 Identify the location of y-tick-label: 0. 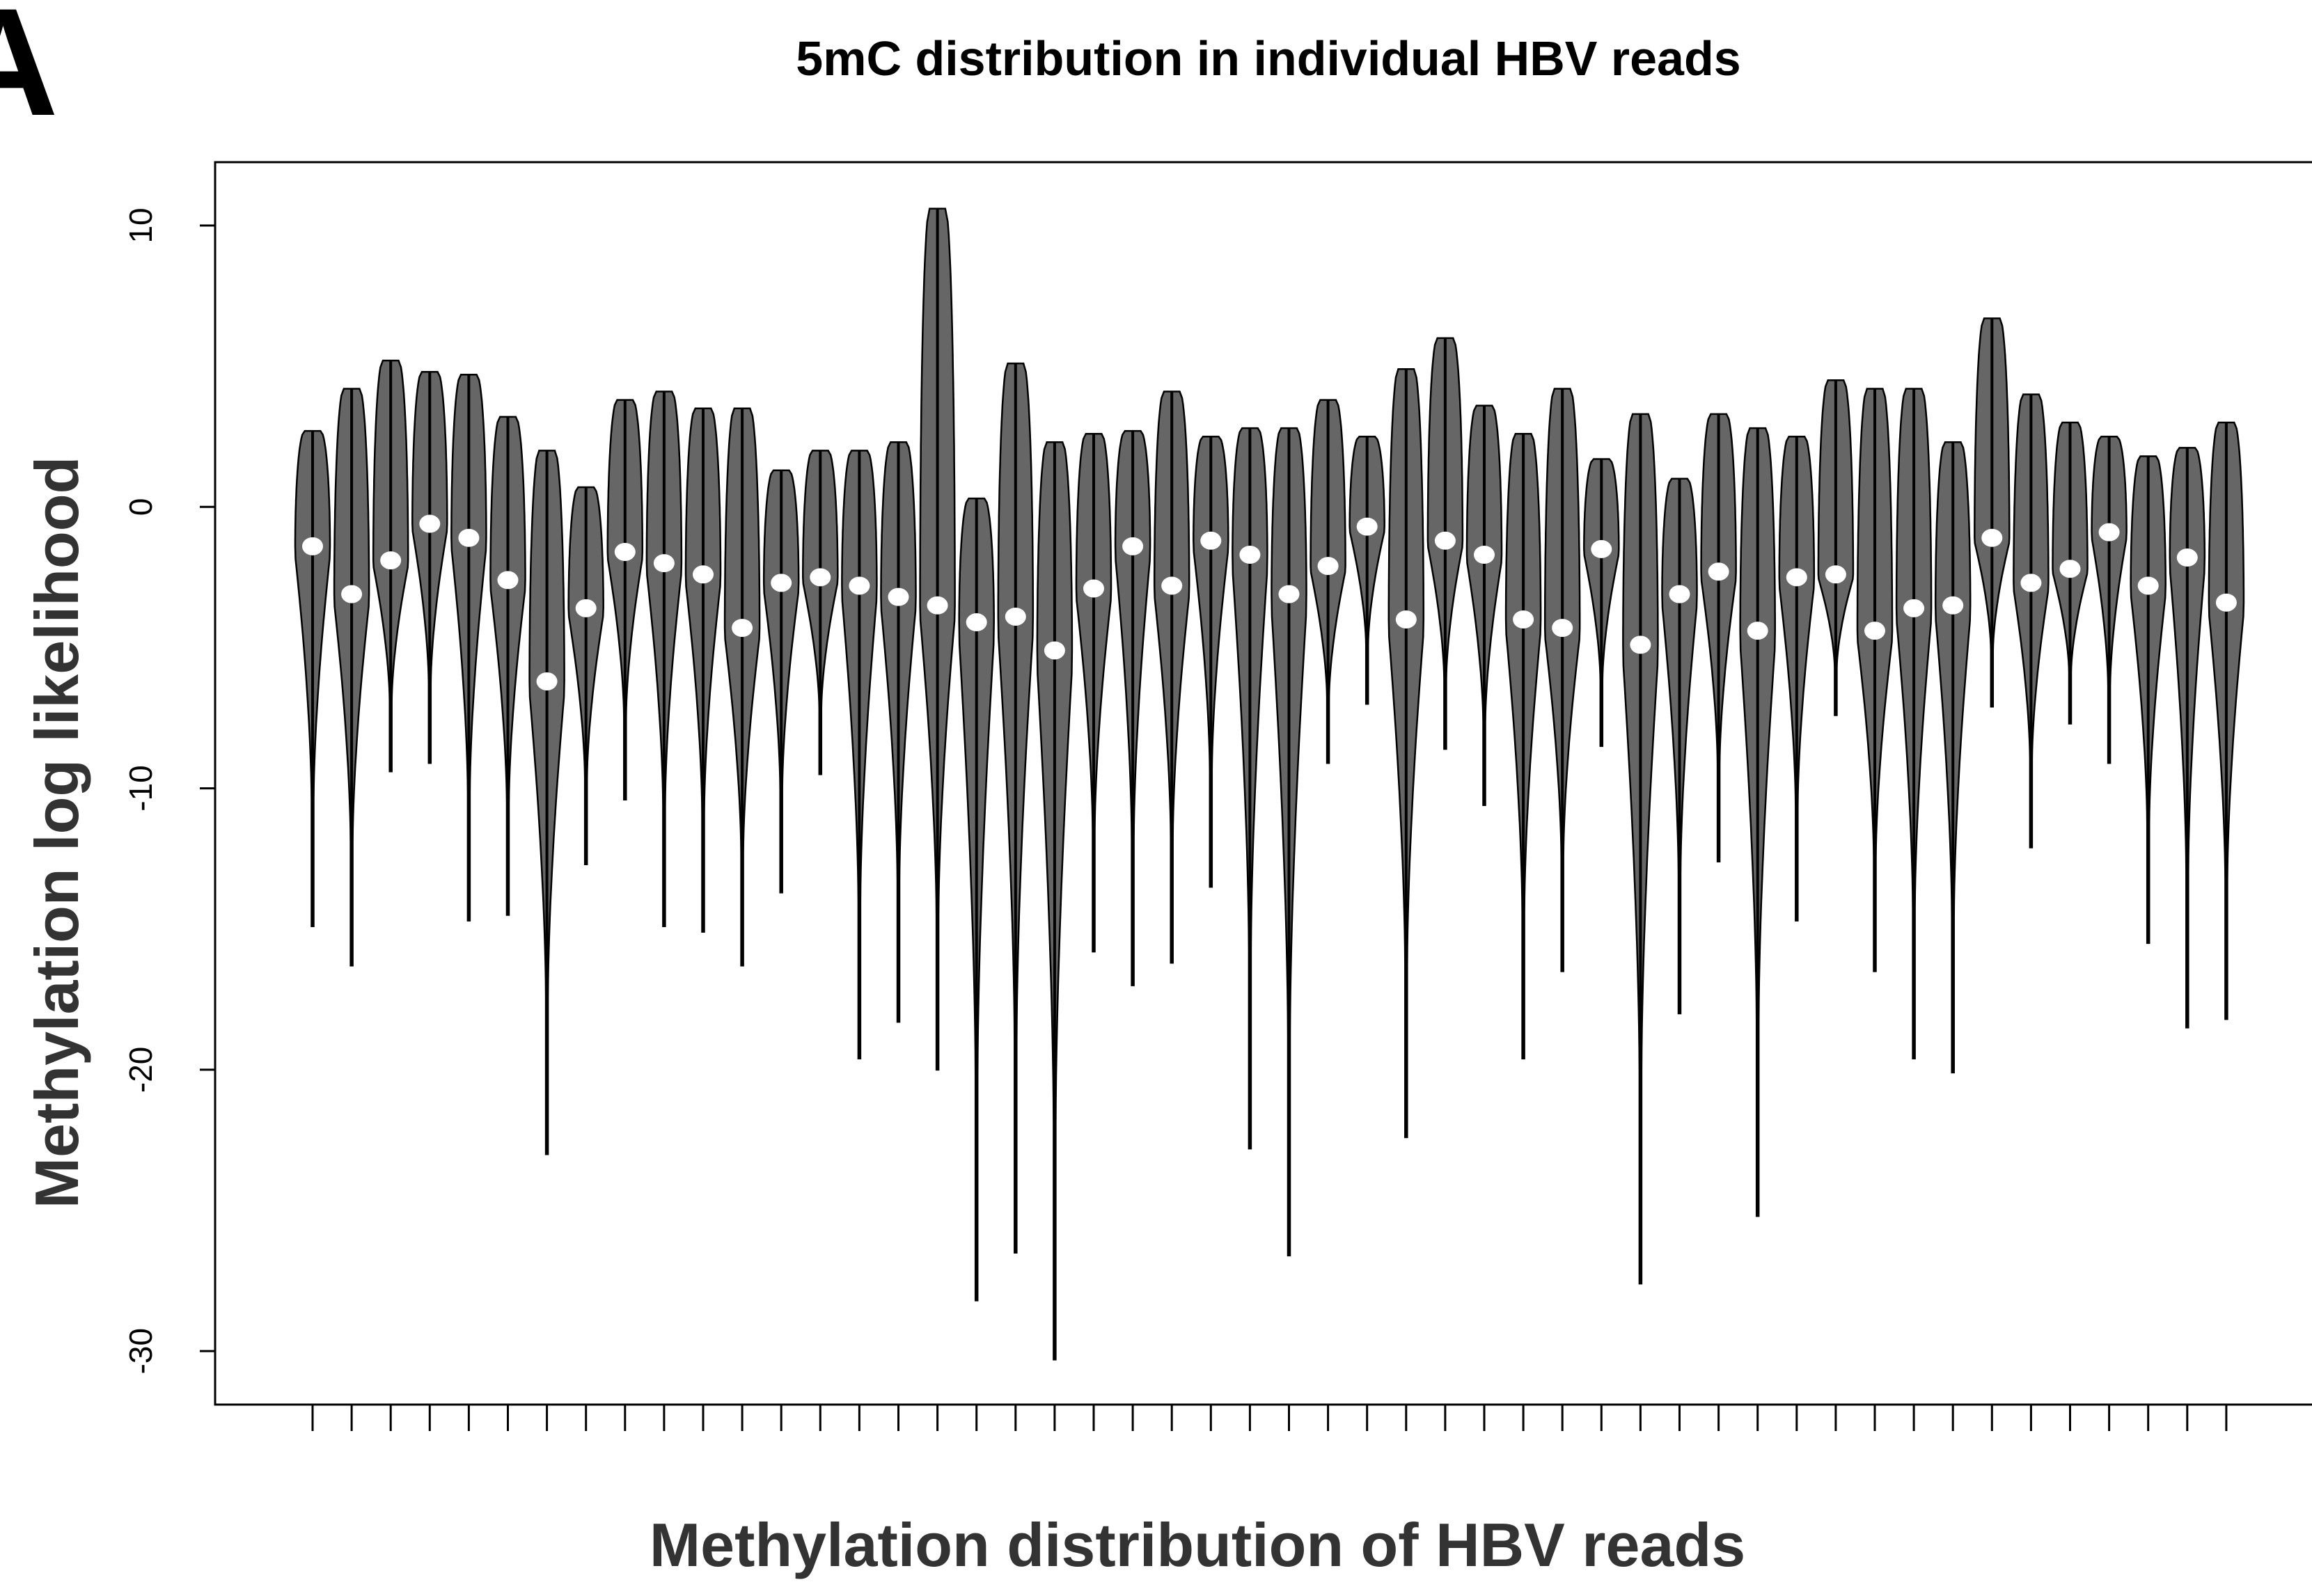
(141, 507).